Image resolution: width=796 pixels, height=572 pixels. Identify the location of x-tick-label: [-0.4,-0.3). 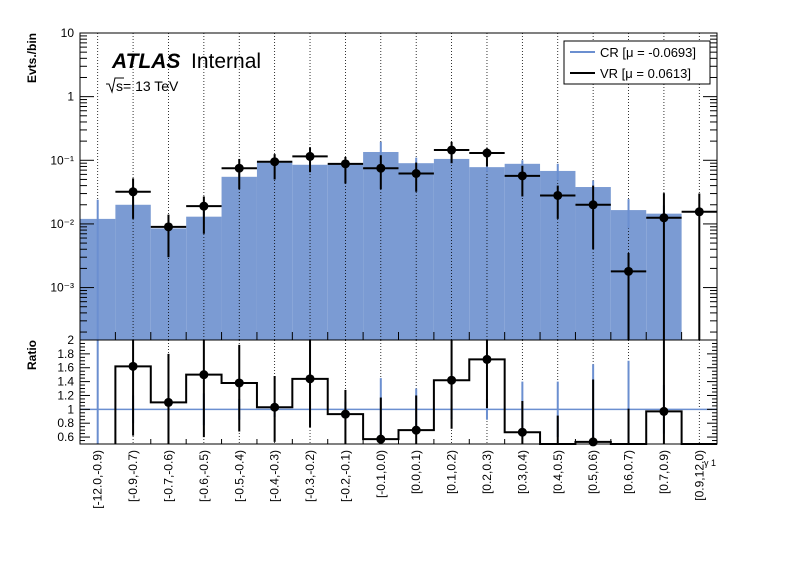
(275, 476).